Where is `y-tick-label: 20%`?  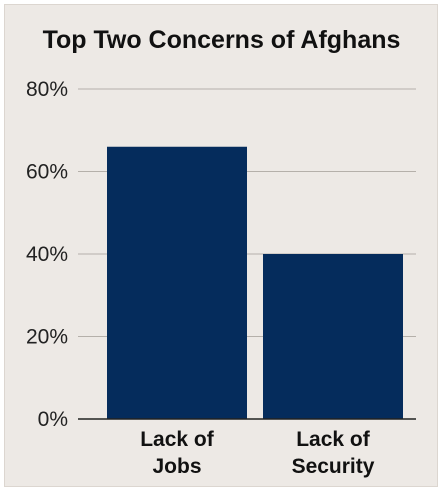
y-tick-label: 20% is located at coordinates (47, 337).